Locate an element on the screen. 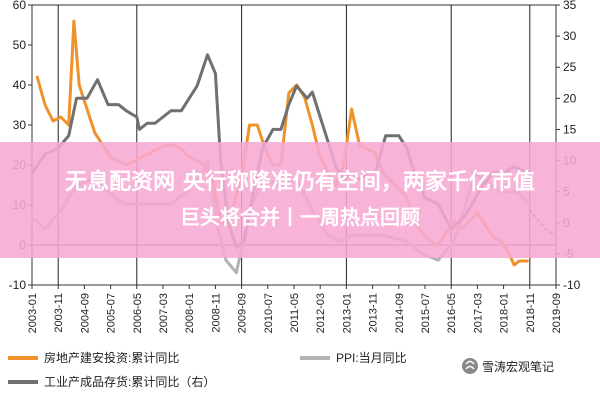 The height and width of the screenshot is (400, 600). x-tick-label: 2006-05 is located at coordinates (138, 313).